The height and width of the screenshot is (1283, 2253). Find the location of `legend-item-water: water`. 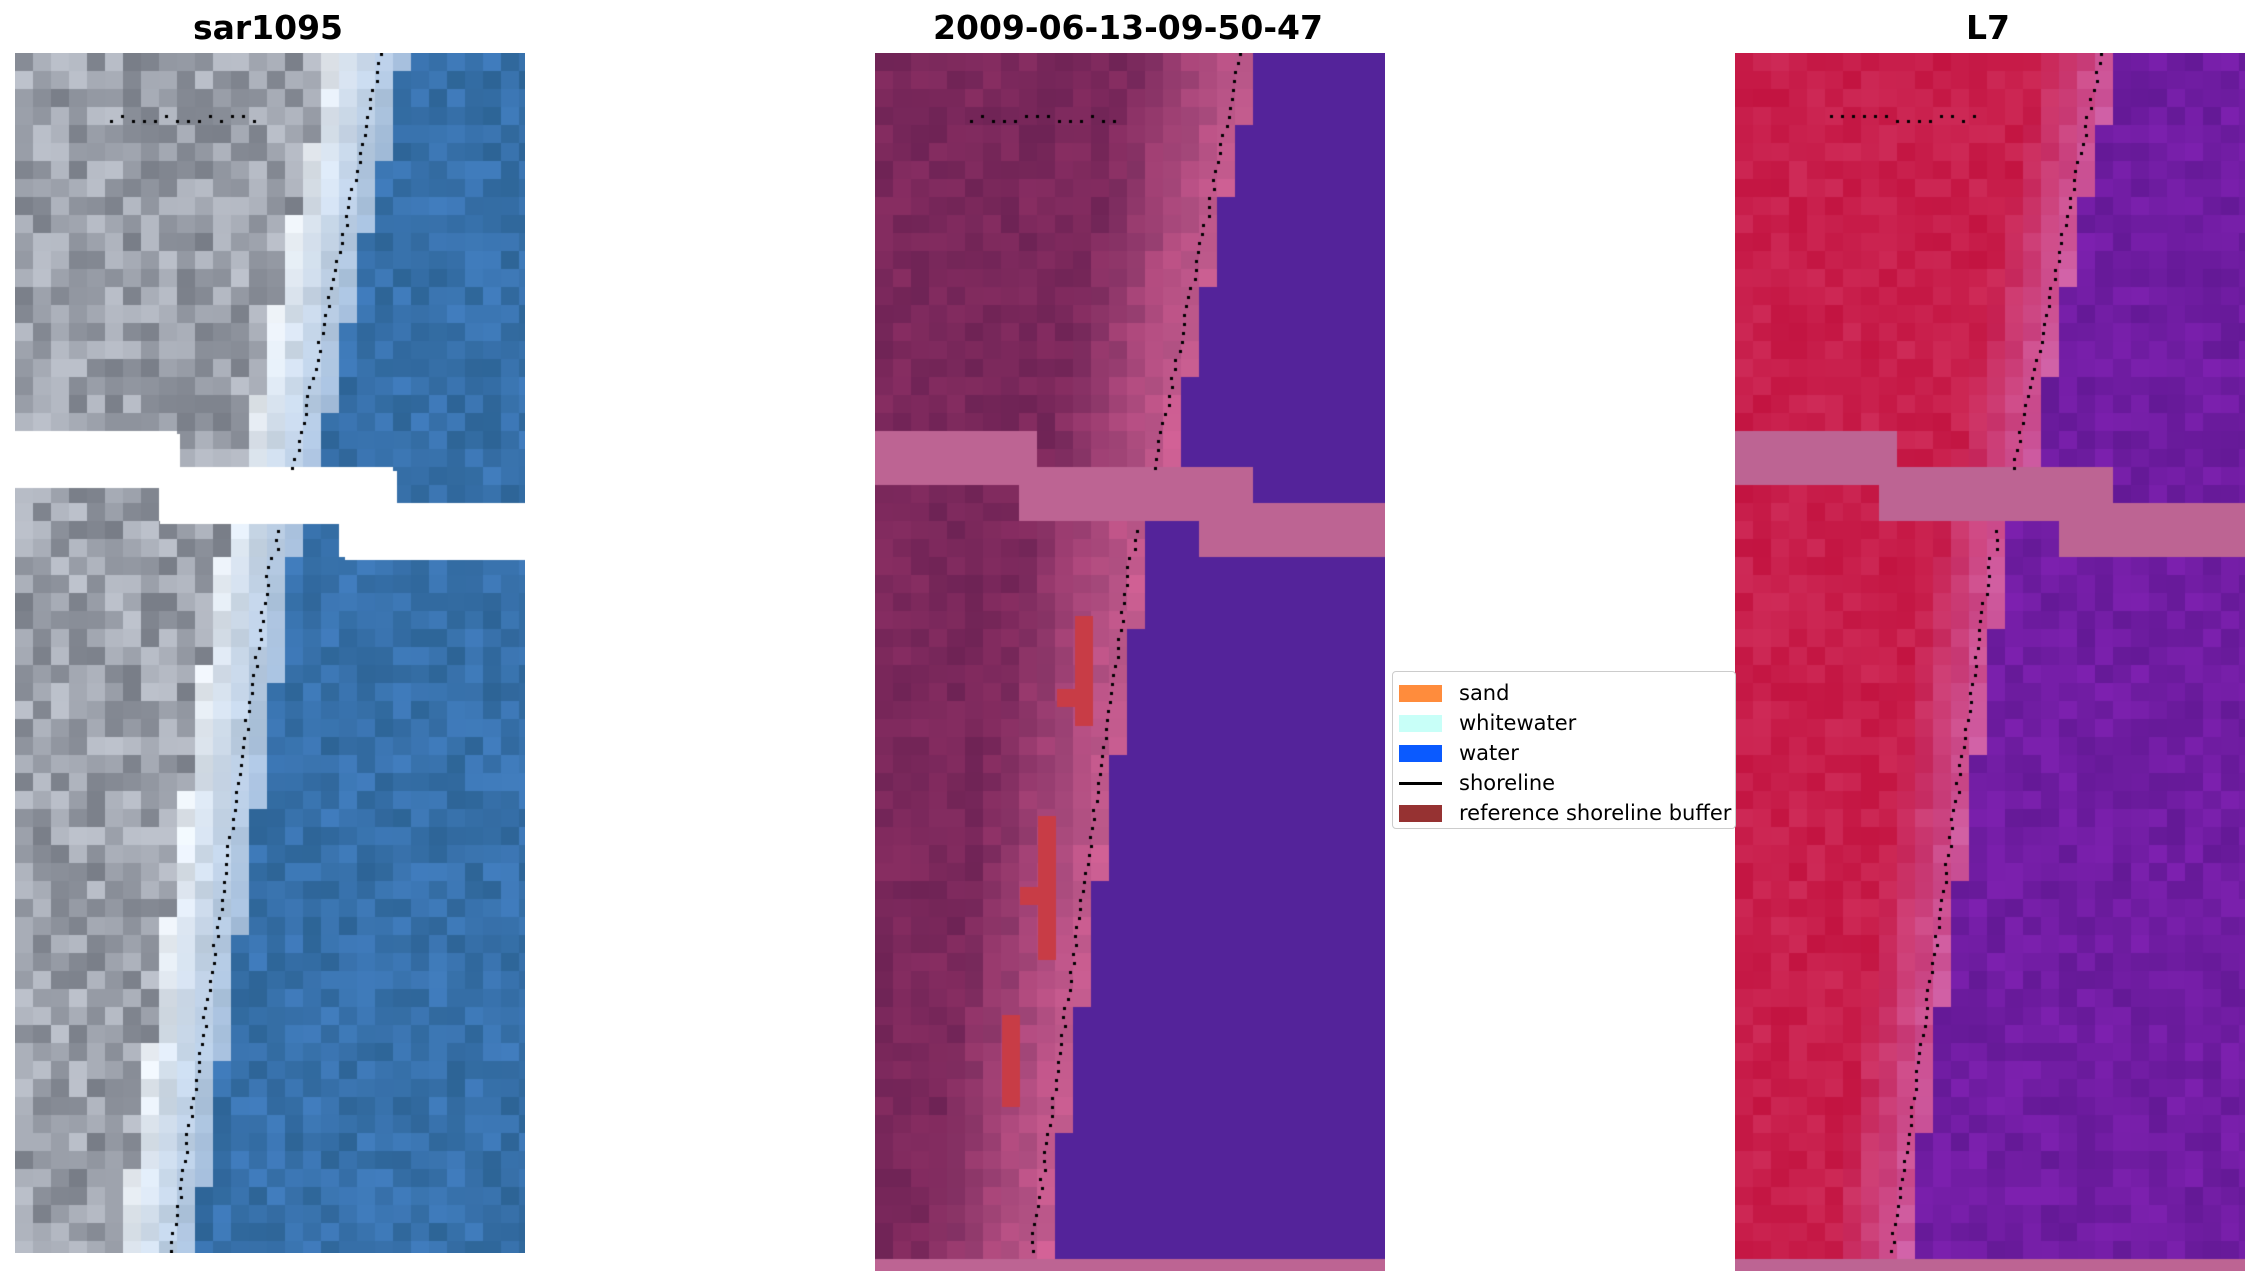

legend-item-water: water is located at coordinates (1459, 753).